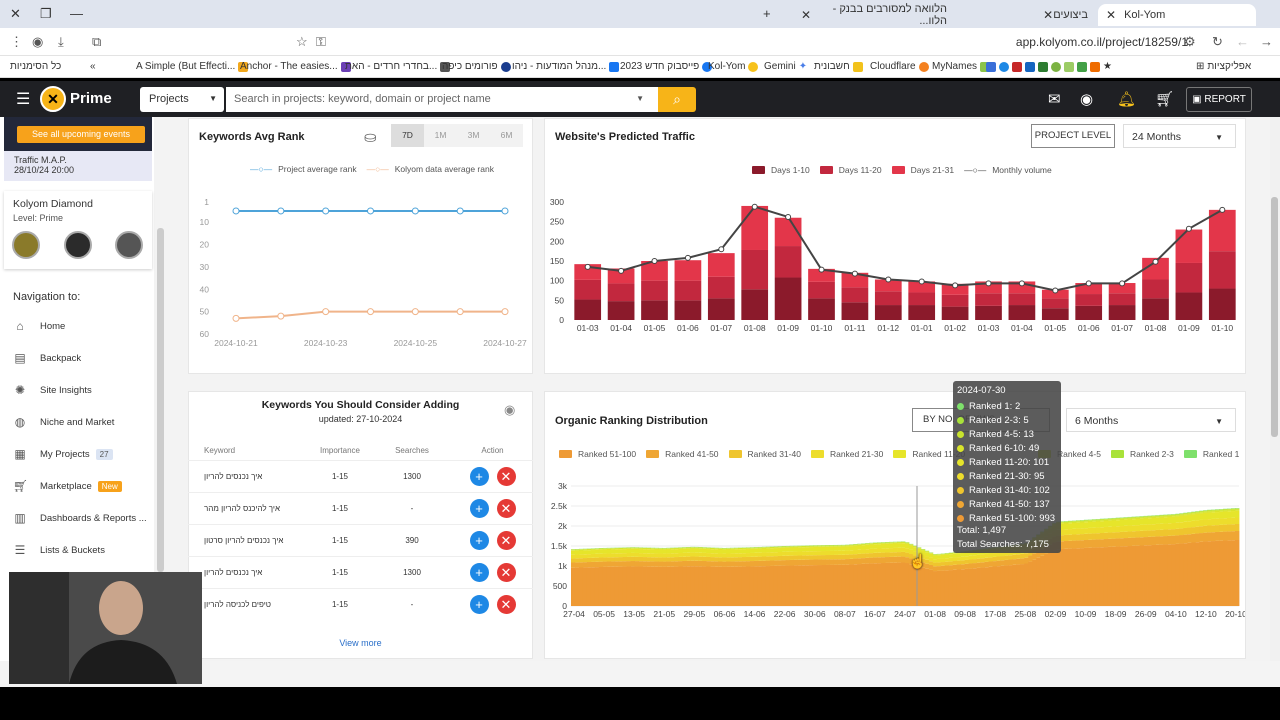 This screenshot has height=720, width=1280. What do you see at coordinates (407, 135) in the screenshot?
I see `range-7d-button: 7D` at bounding box center [407, 135].